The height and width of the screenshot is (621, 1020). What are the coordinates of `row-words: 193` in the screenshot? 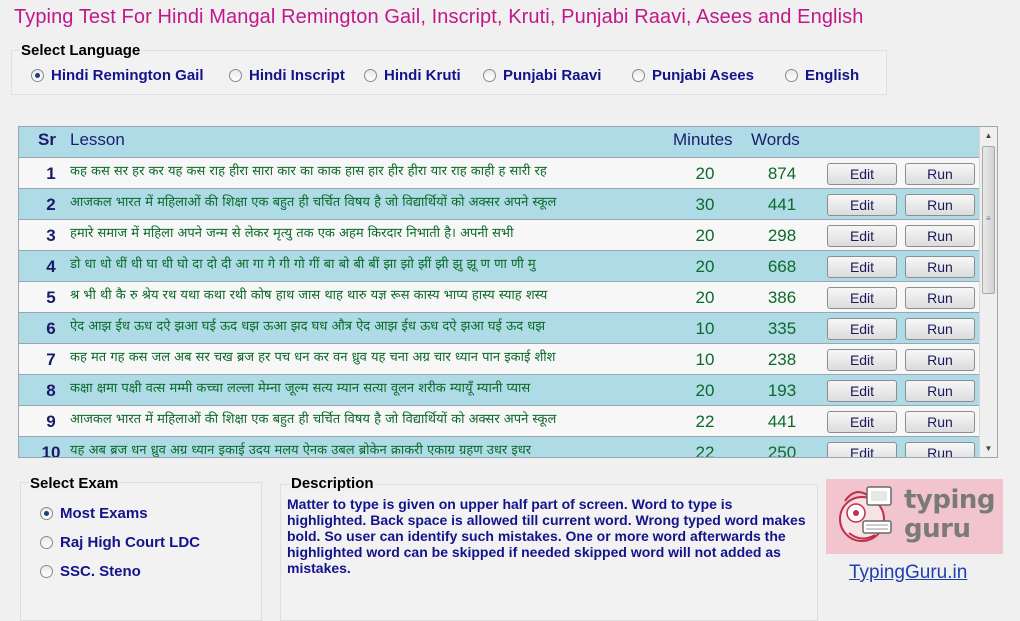 It's located at (782, 390).